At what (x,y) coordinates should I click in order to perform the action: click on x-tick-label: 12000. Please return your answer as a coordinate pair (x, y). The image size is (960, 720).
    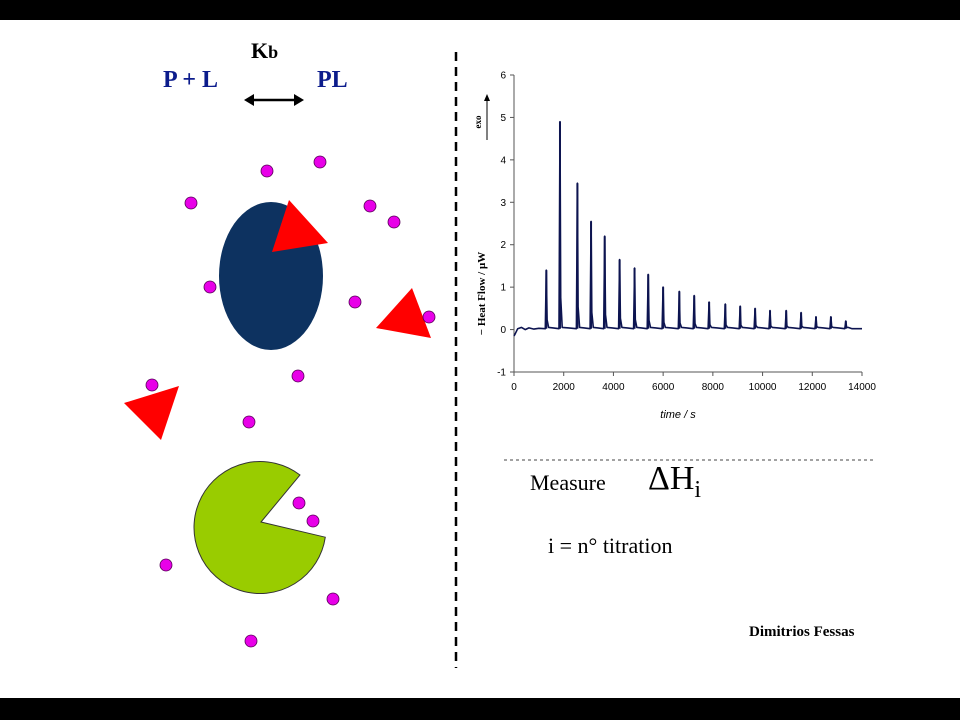
    Looking at the image, I should click on (812, 387).